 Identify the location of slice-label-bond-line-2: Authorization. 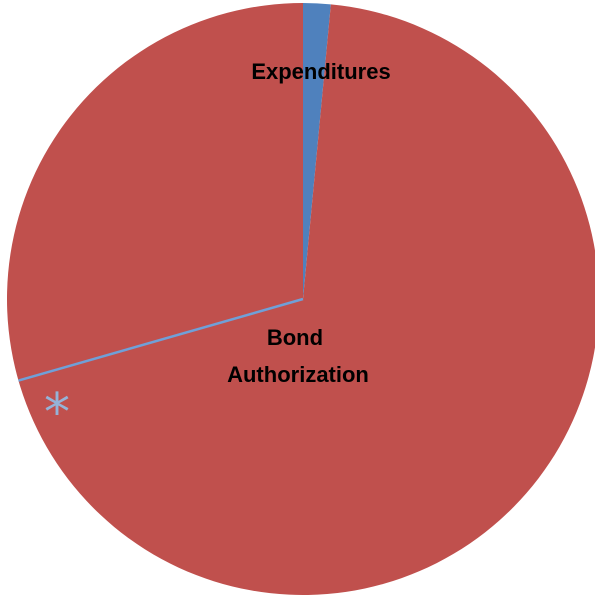
(298, 374).